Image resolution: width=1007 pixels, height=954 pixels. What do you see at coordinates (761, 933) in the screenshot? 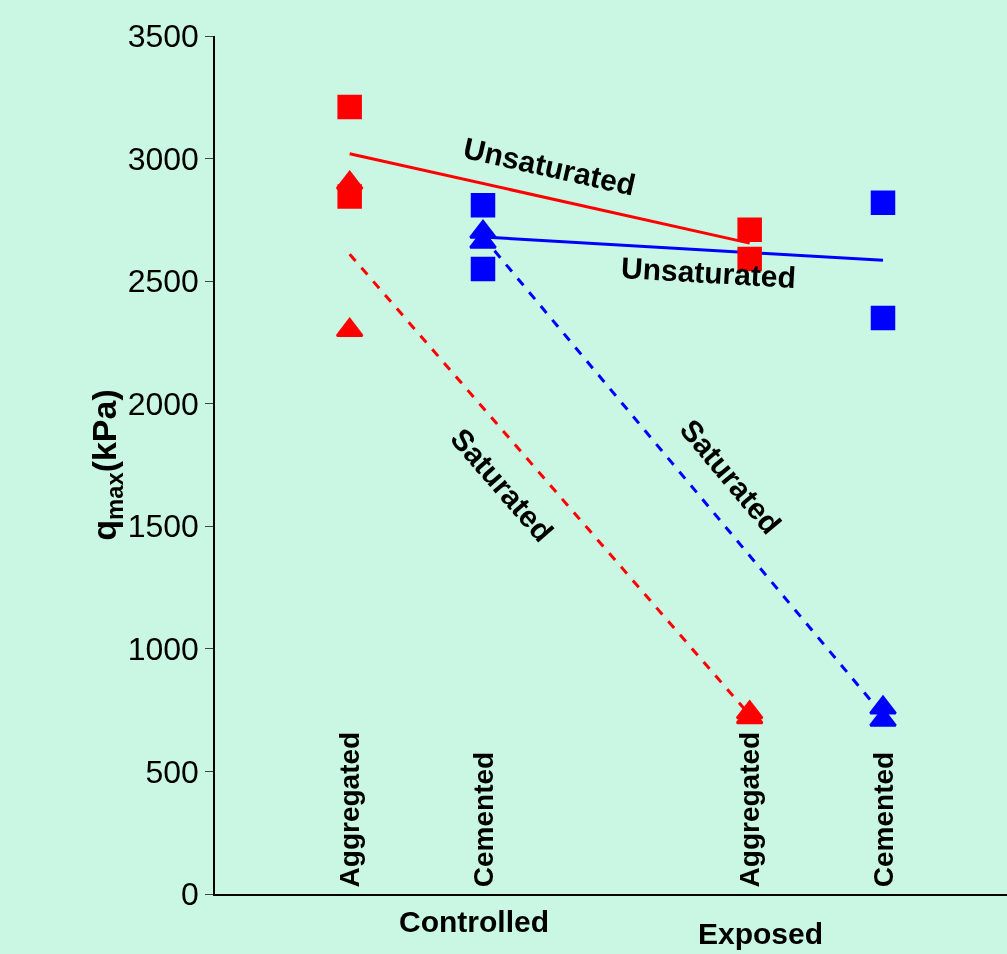
I see `text: Exposed` at bounding box center [761, 933].